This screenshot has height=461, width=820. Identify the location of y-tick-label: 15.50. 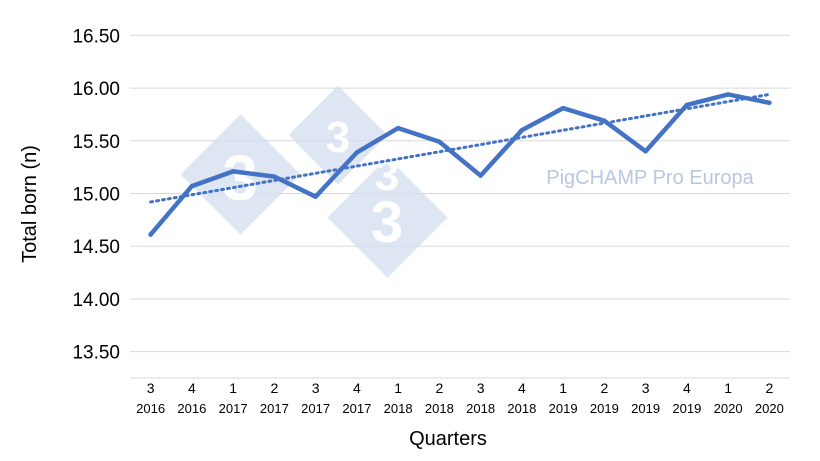
(96, 142).